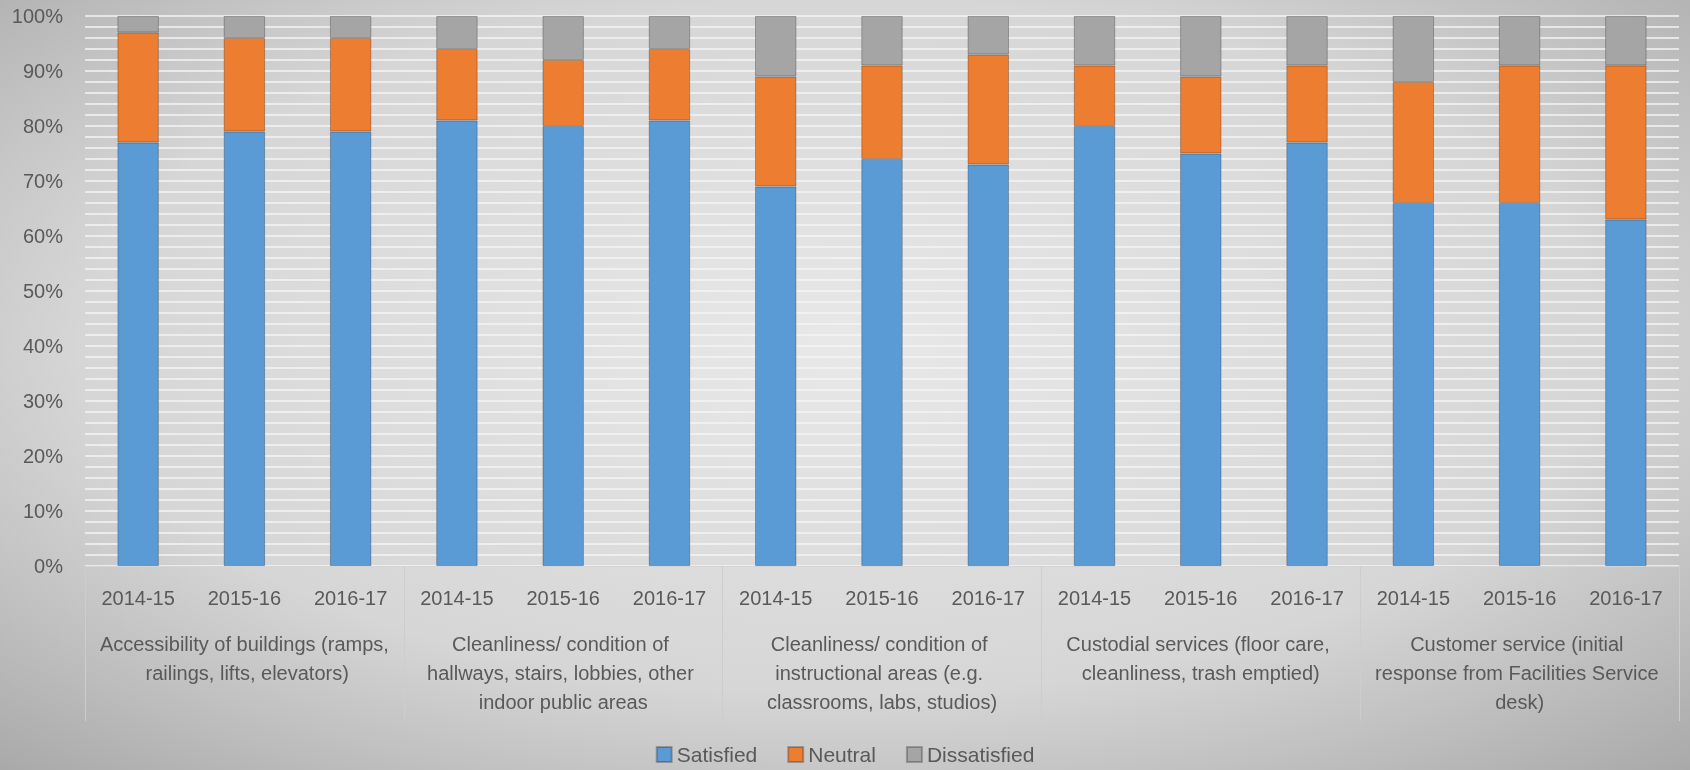  Describe the element at coordinates (1201, 658) in the screenshot. I see `text: Custodial services (floor care, cleanliness, trash emptied)` at that location.